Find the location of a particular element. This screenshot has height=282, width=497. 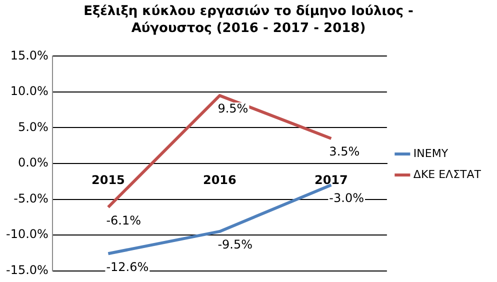

data-label: -12.6% is located at coordinates (127, 267).